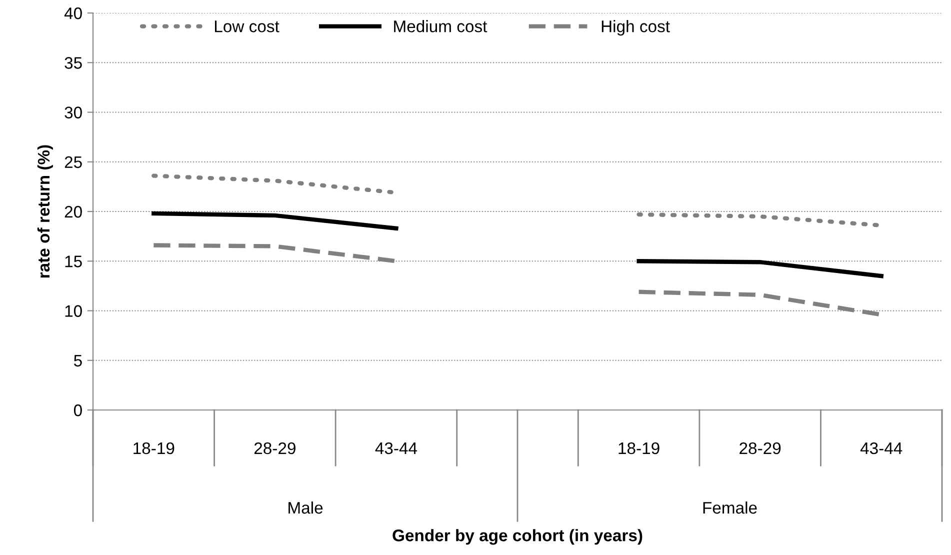  I want to click on y-tick-label: 0, so click(78, 410).